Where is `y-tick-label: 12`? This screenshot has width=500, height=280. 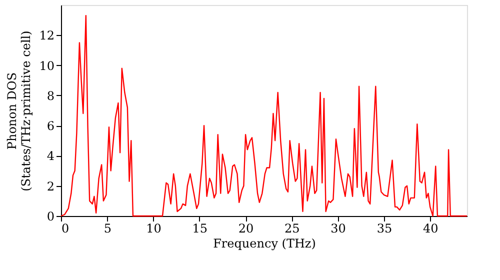 y-tick-label: 12 is located at coordinates (46, 35).